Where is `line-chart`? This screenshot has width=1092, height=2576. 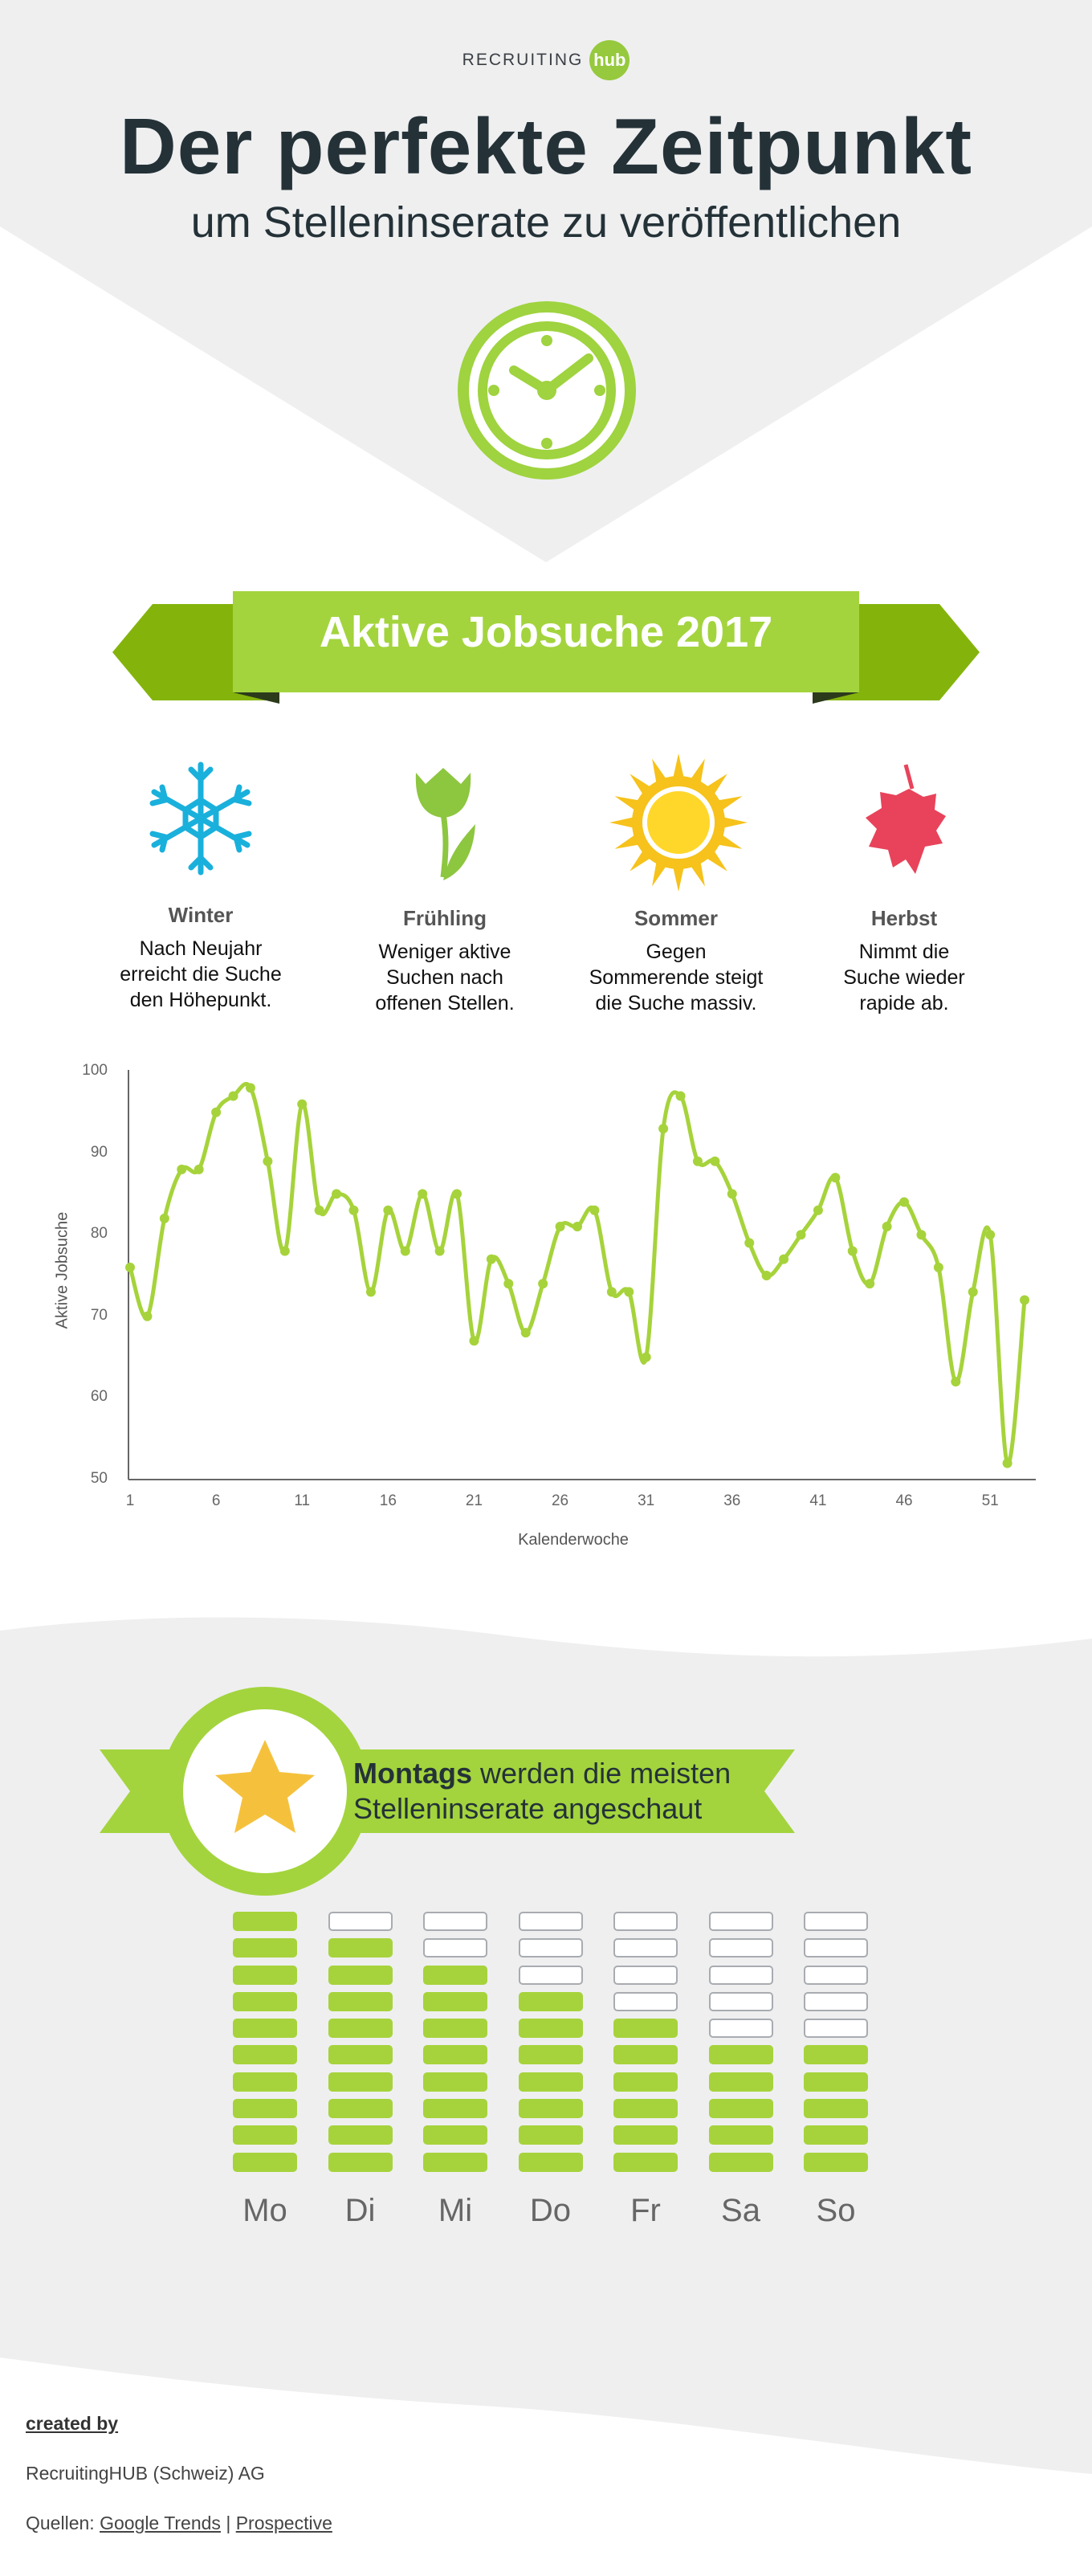
line-chart is located at coordinates (580, 1275).